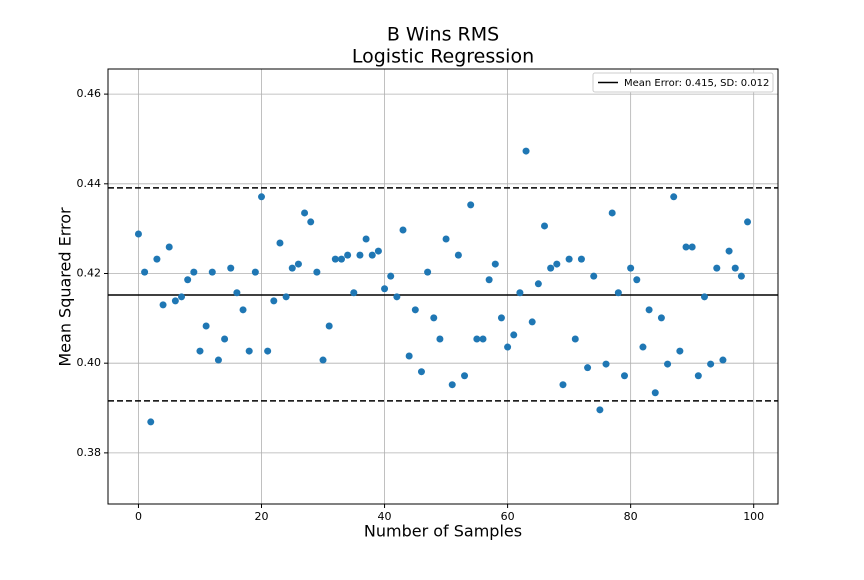  I want to click on y-tick-label: 0.40, so click(89, 362).